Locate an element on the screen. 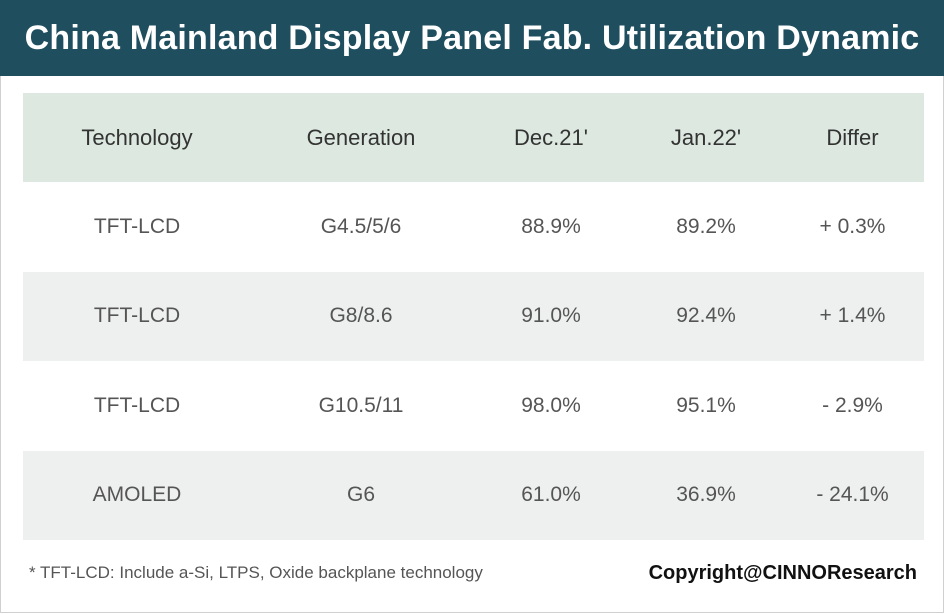  column-header-dec21: Dec.21' is located at coordinates (551, 137).